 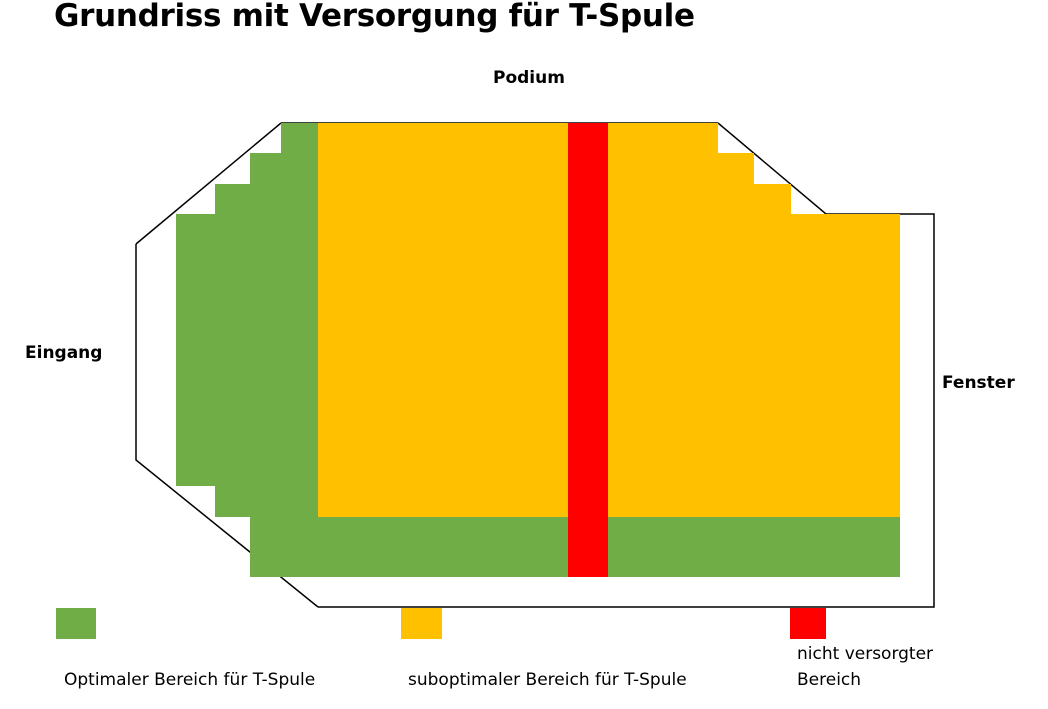 I want to click on legend-label-not-covered-line1: nicht versorgter, so click(x=865, y=654).